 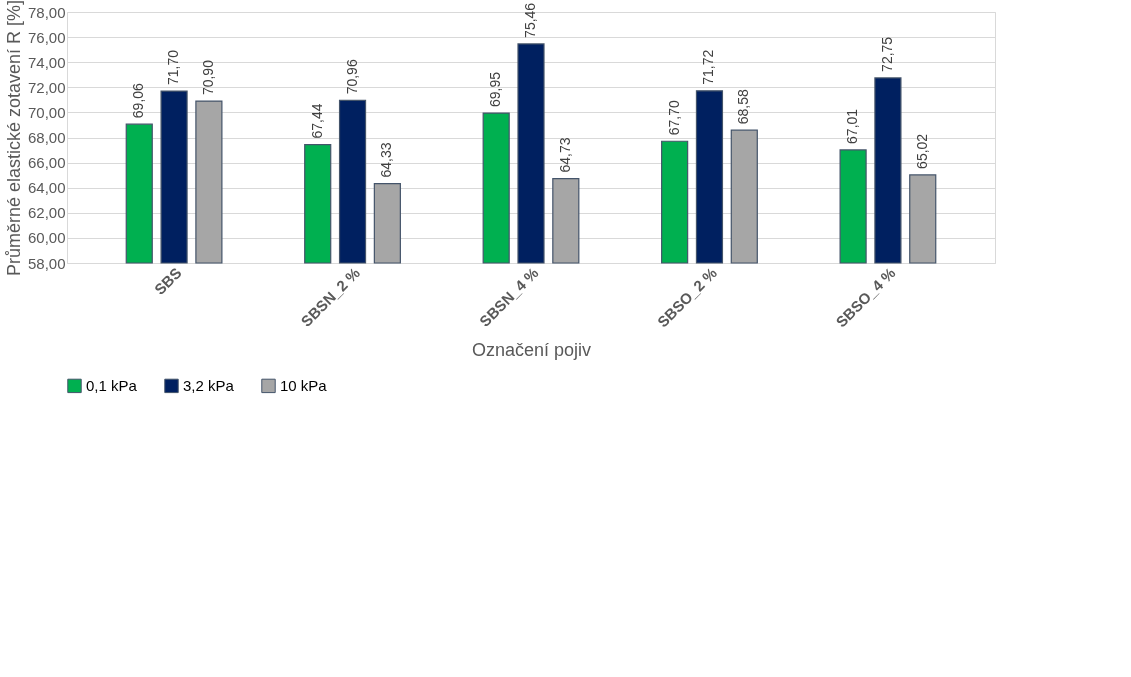 I want to click on legend-label: 3,2 kPa, so click(x=209, y=385).